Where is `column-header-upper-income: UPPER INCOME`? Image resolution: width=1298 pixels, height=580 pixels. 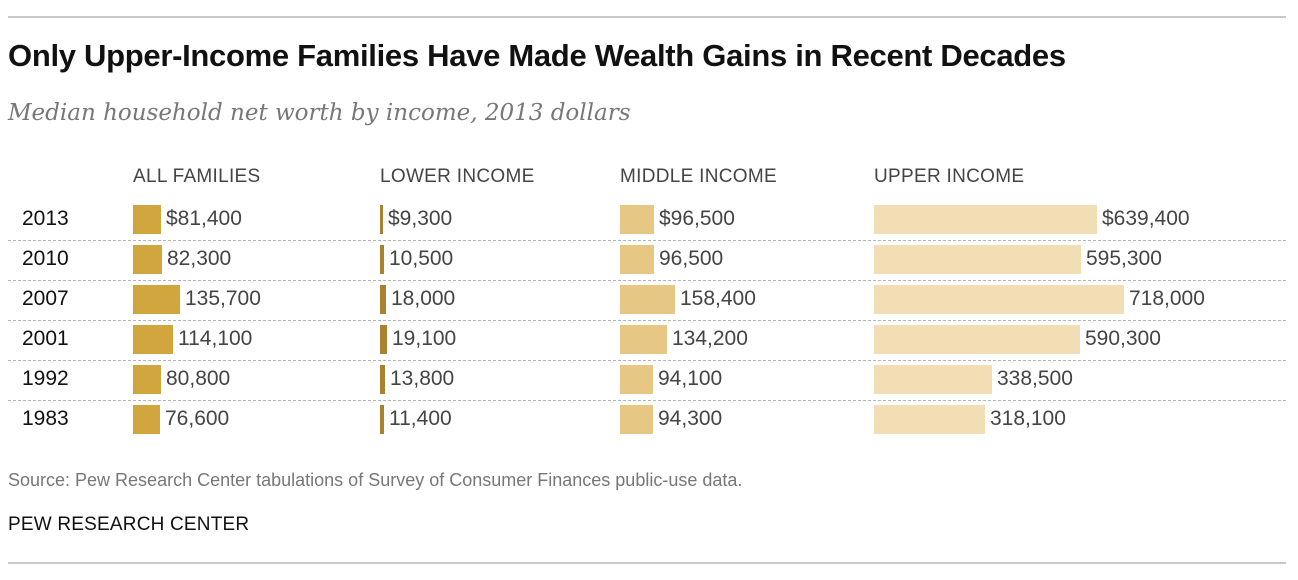
column-header-upper-income: UPPER INCOME is located at coordinates (949, 176).